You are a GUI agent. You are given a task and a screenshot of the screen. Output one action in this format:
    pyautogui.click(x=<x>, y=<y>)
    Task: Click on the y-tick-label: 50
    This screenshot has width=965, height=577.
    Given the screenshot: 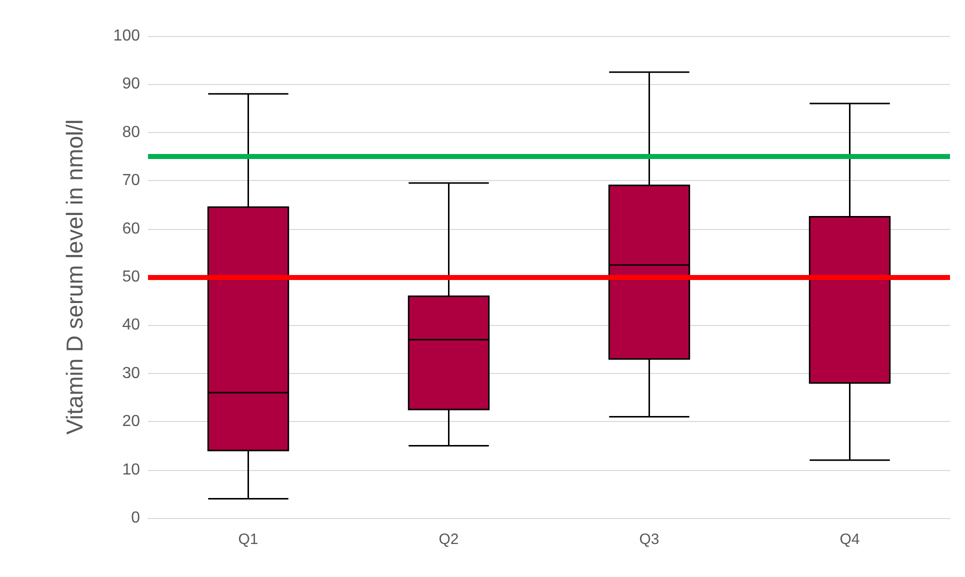 What is the action you would take?
    pyautogui.click(x=131, y=277)
    